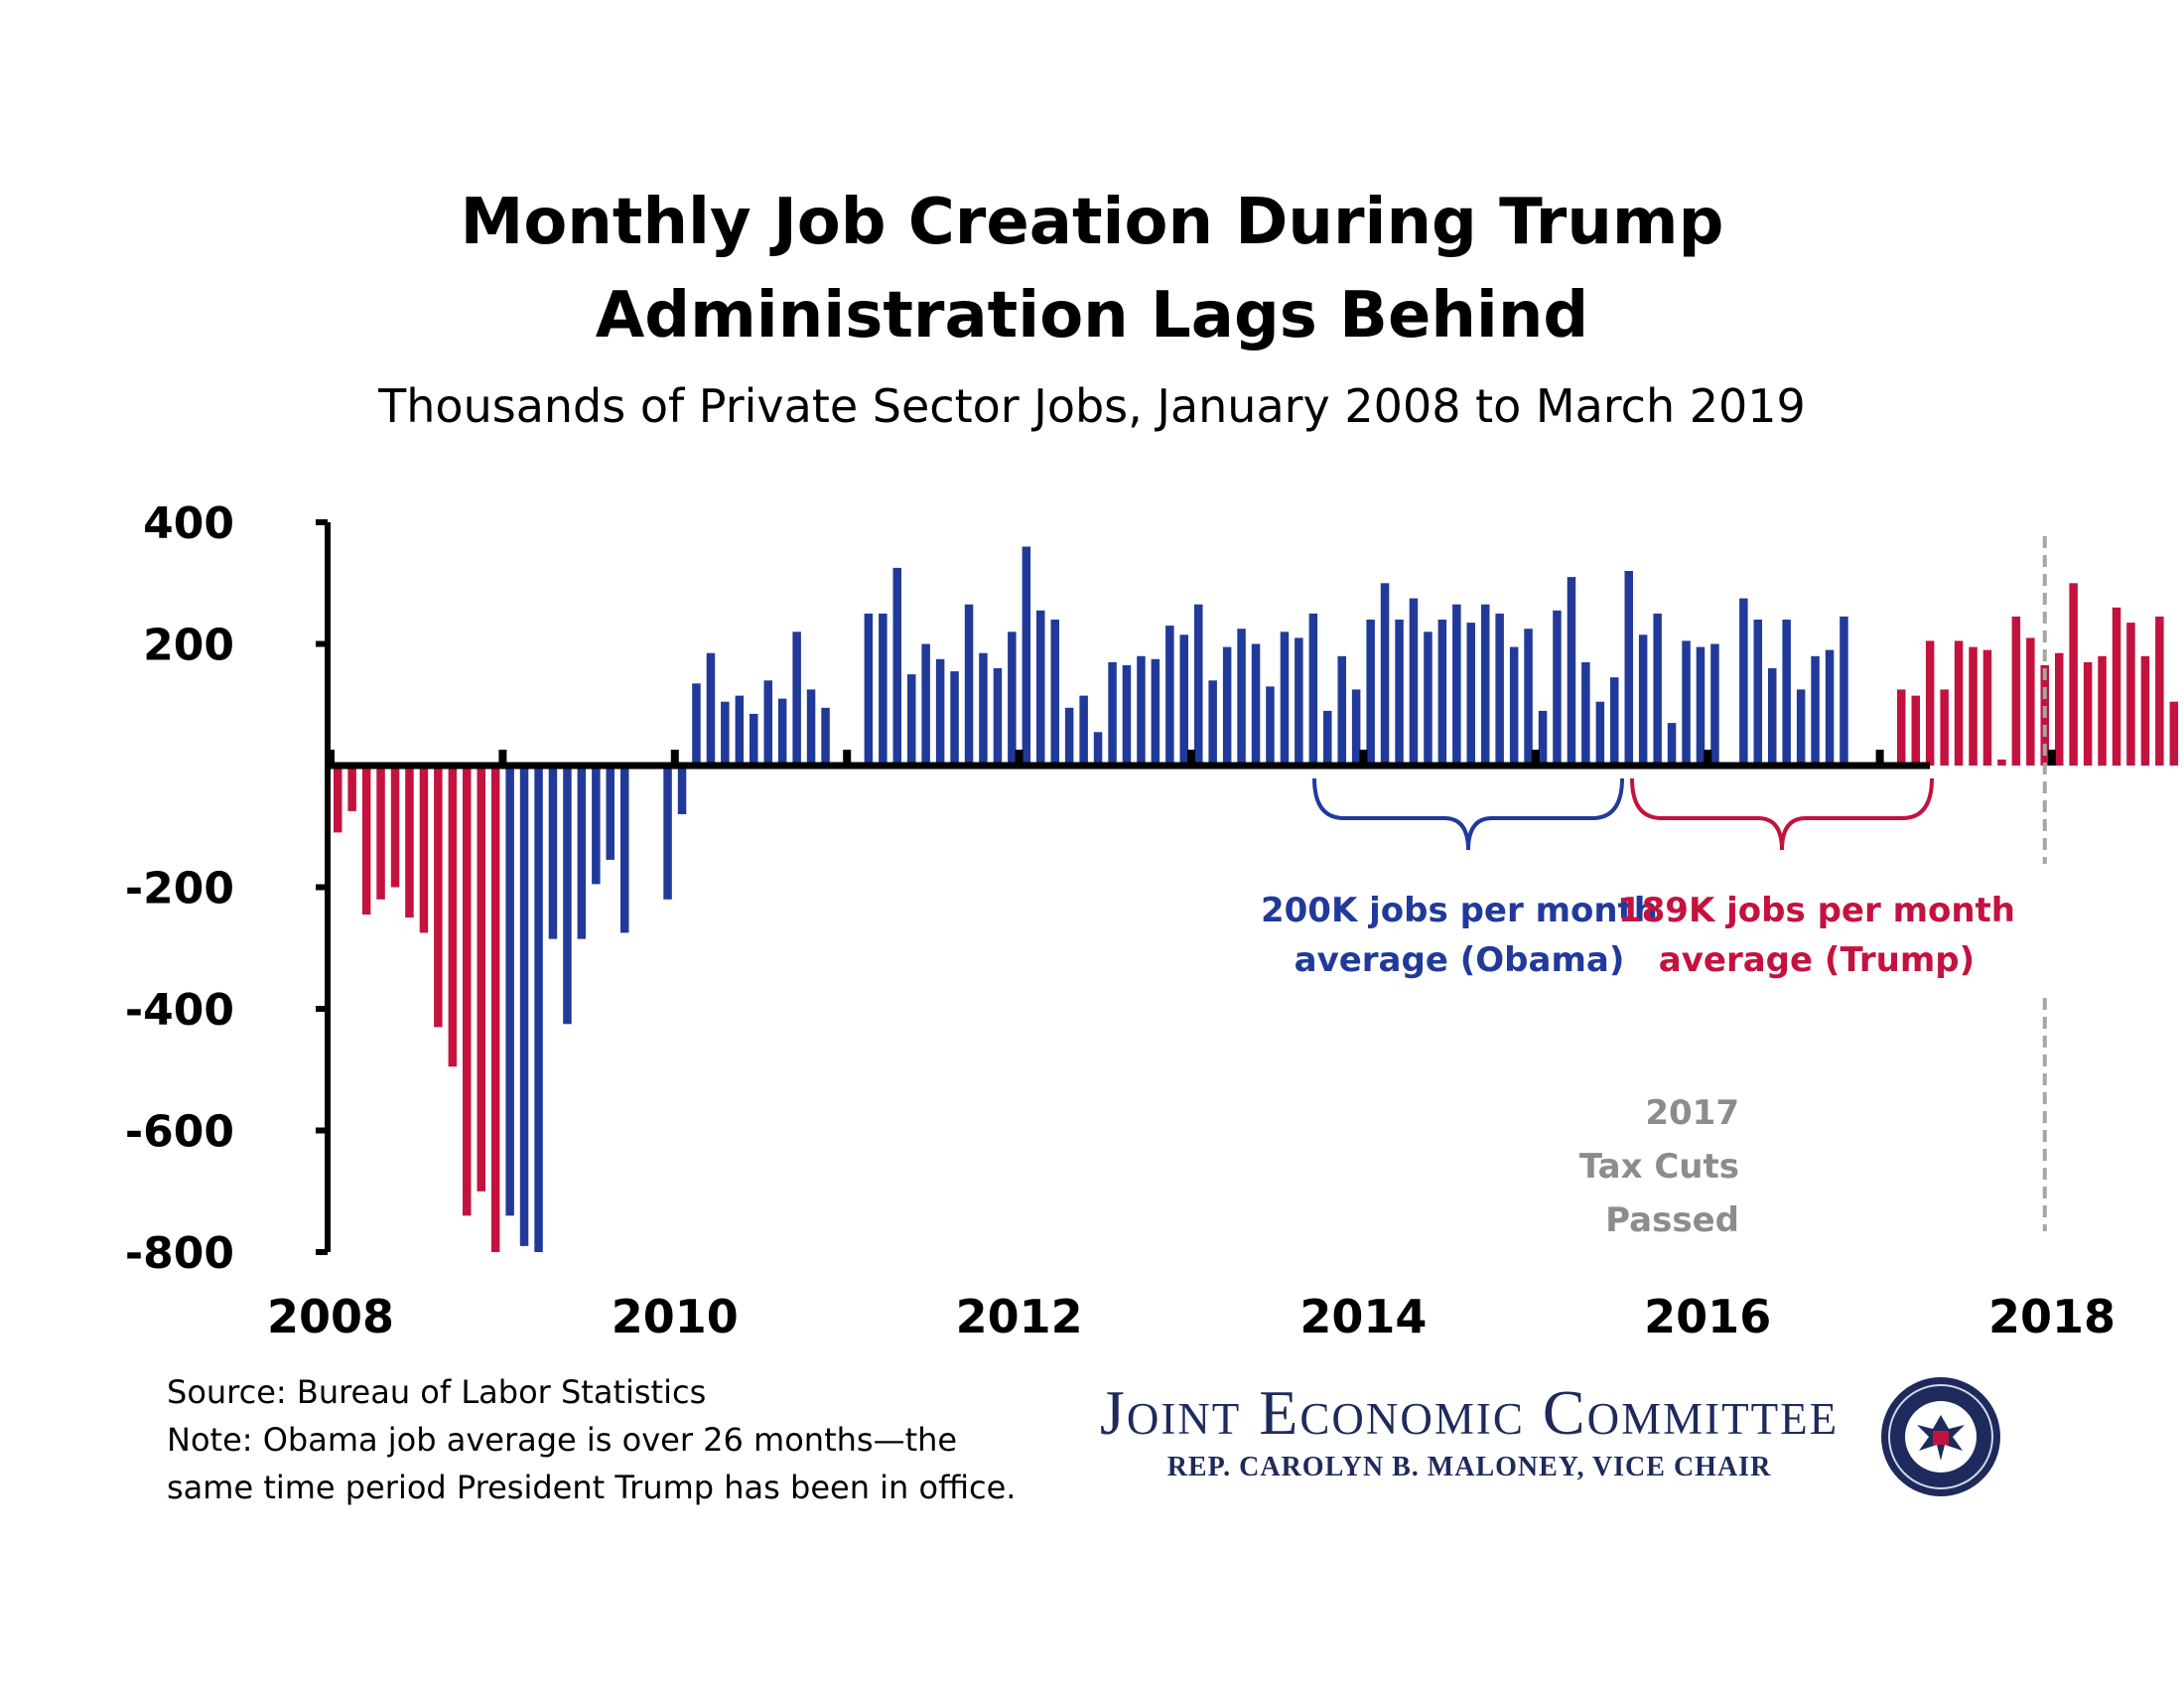 This screenshot has height=1688, width=2184. I want to click on x-tick-label: 2018, so click(2052, 1316).